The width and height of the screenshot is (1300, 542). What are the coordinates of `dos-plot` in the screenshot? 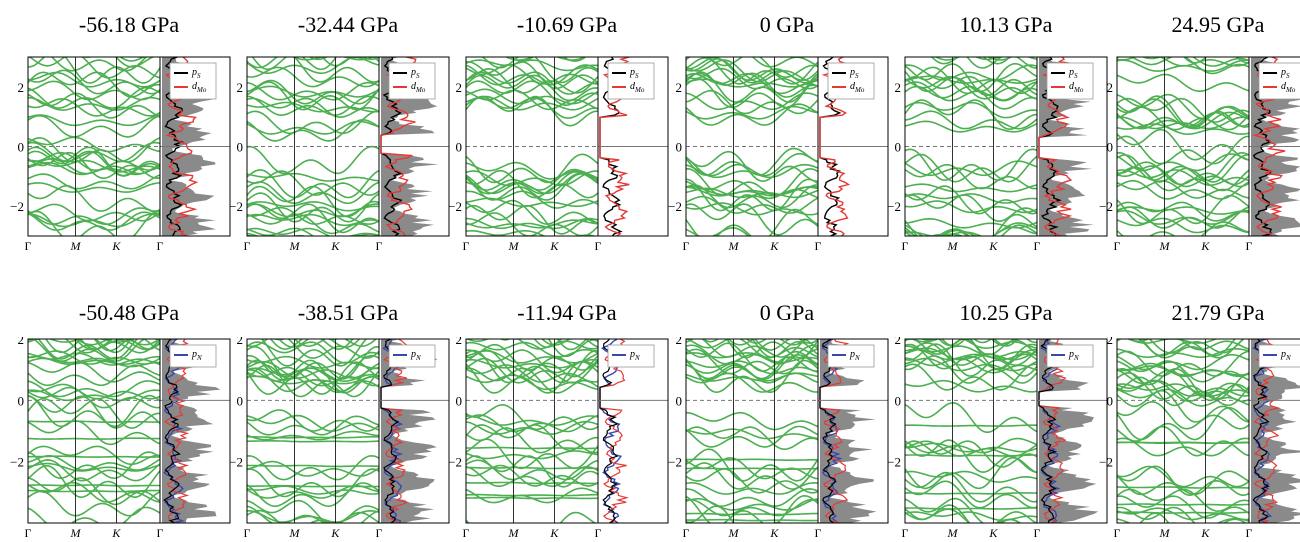 It's located at (409, 431).